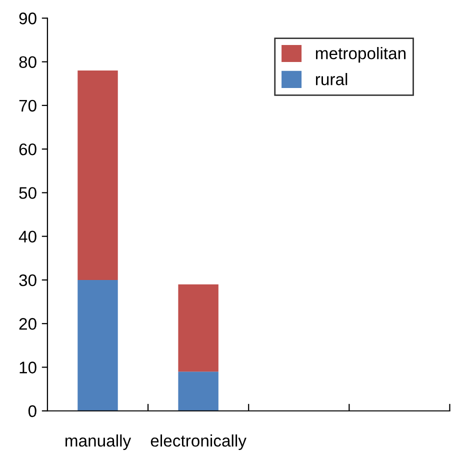 The height and width of the screenshot is (454, 452). Describe the element at coordinates (27, 280) in the screenshot. I see `y-tick-label: 30` at that location.